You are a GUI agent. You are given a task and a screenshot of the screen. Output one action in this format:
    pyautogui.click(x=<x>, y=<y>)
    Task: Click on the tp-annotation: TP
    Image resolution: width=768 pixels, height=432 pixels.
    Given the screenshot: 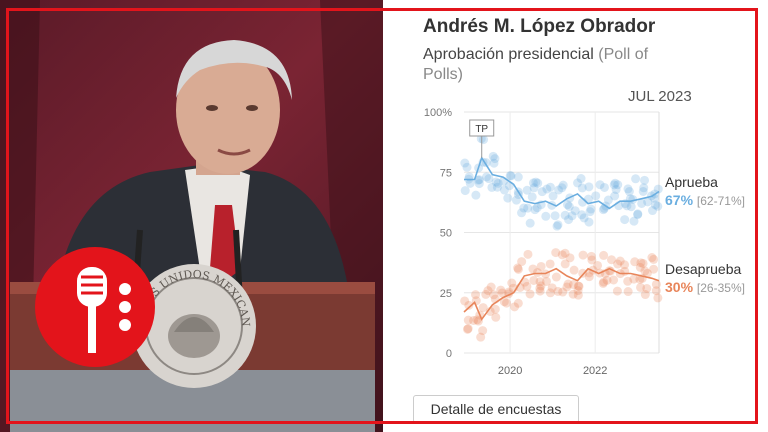 What is the action you would take?
    pyautogui.click(x=482, y=138)
    